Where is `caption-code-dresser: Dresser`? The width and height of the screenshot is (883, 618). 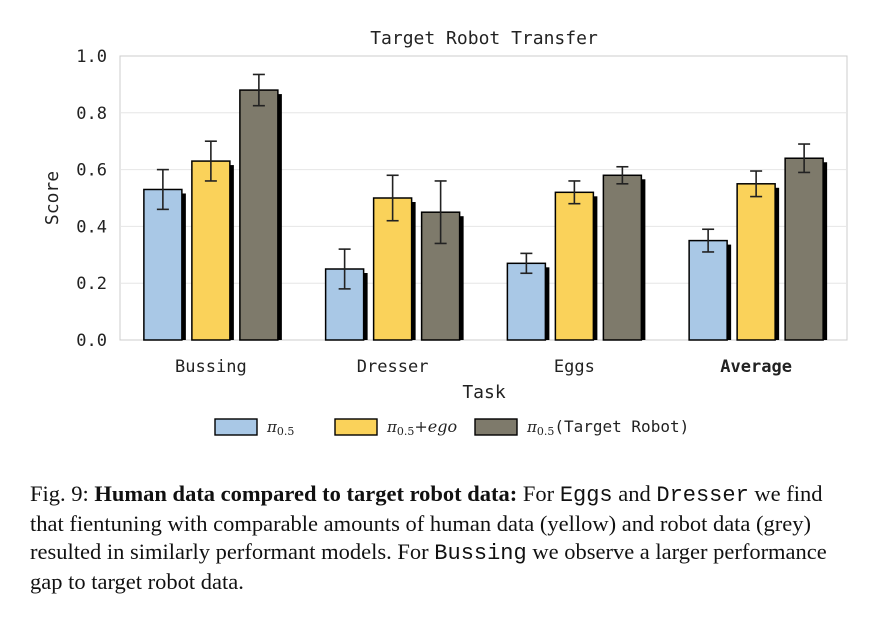
caption-code-dresser: Dresser is located at coordinates (702, 495).